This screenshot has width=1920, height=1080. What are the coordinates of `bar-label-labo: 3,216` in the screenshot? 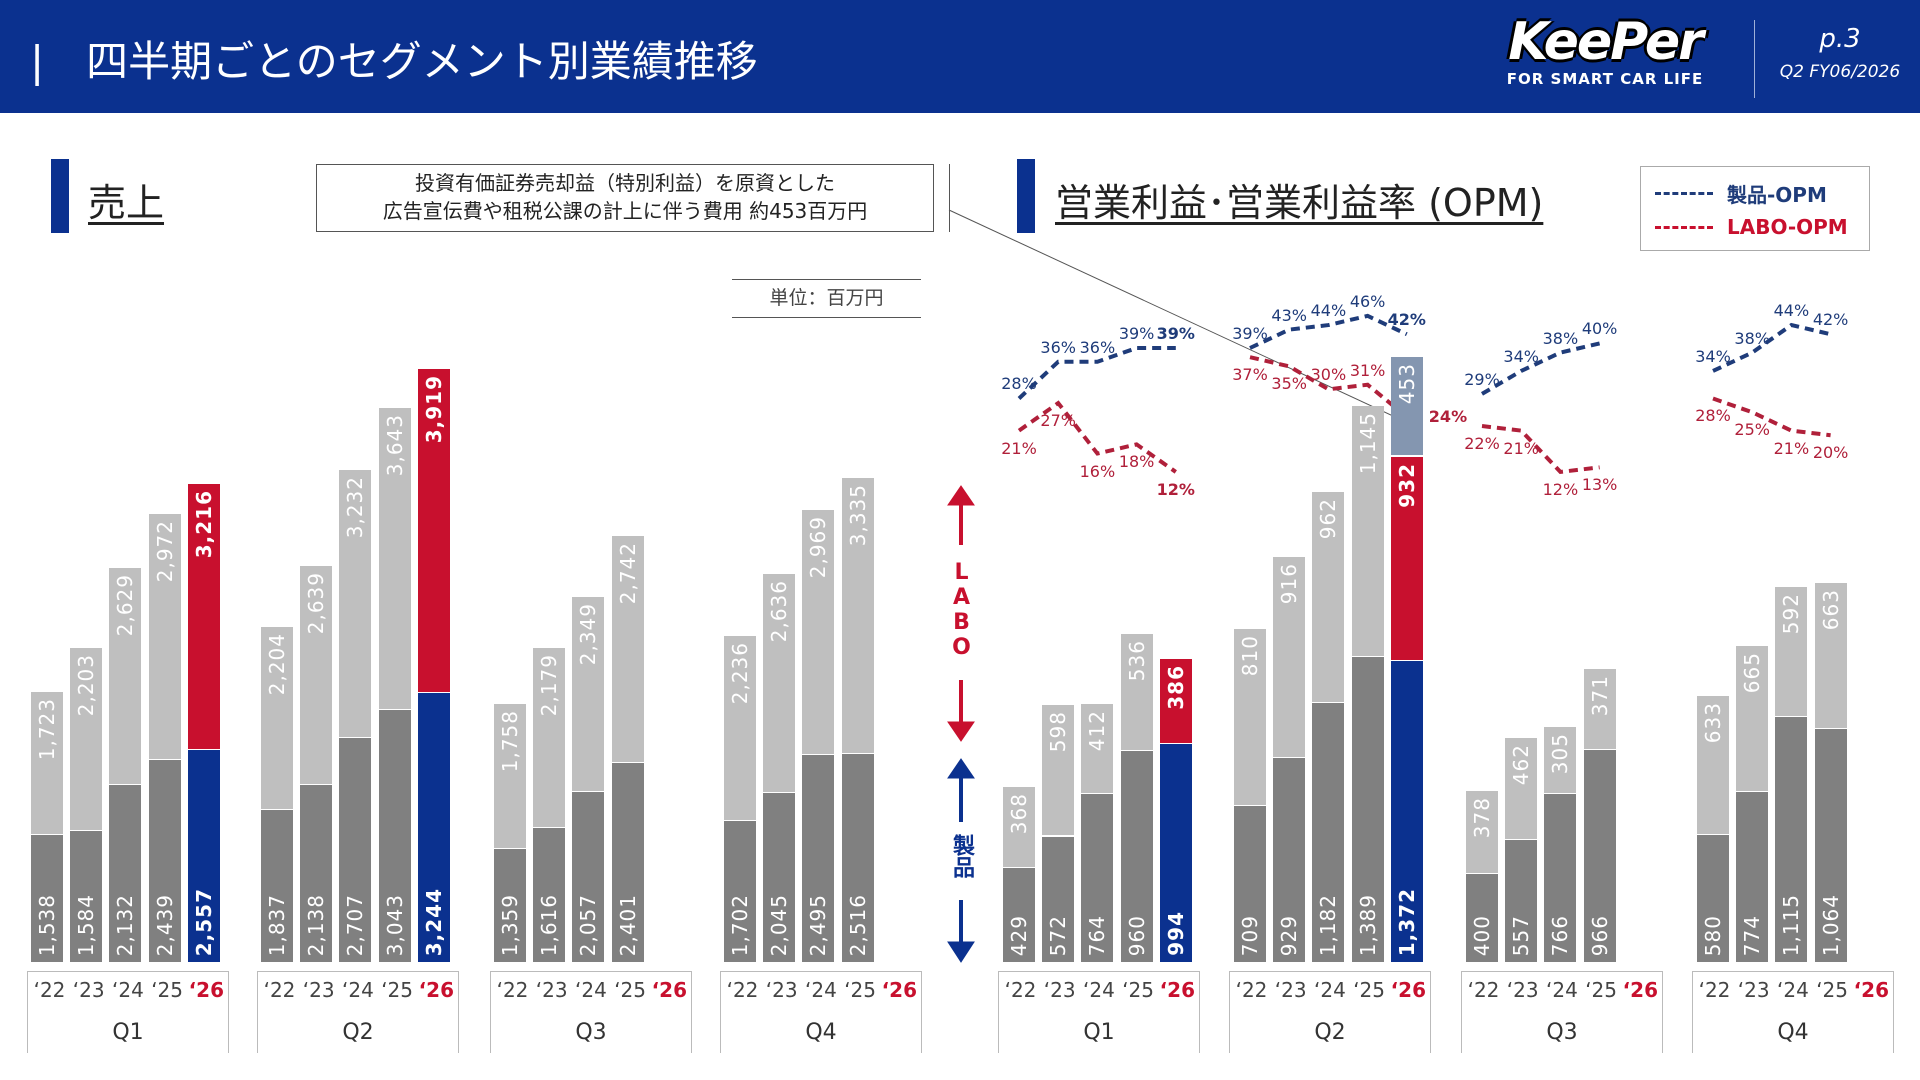 It's located at (203, 524).